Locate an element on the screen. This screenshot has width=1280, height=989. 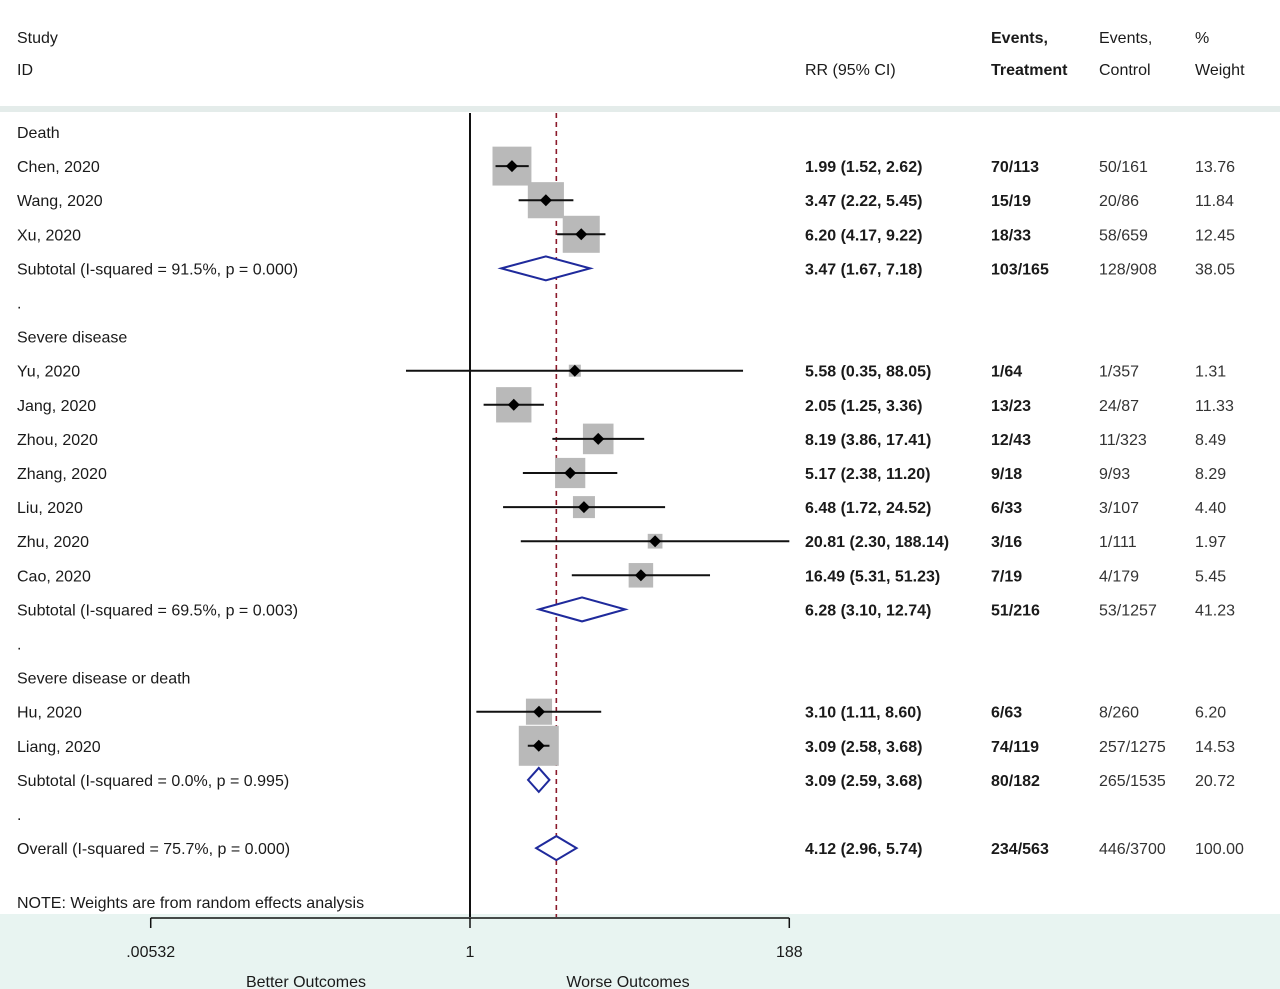
weight-value: 41.23 is located at coordinates (1215, 610).